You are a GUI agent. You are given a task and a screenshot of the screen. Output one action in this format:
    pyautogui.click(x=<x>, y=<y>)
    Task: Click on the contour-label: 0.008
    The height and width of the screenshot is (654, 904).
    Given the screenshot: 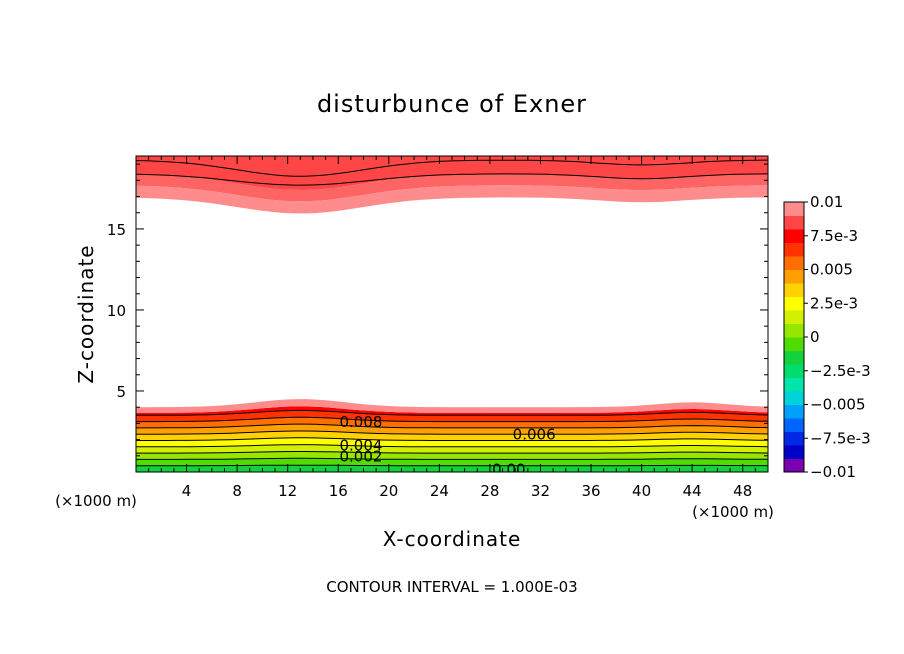 What is the action you would take?
    pyautogui.click(x=361, y=422)
    